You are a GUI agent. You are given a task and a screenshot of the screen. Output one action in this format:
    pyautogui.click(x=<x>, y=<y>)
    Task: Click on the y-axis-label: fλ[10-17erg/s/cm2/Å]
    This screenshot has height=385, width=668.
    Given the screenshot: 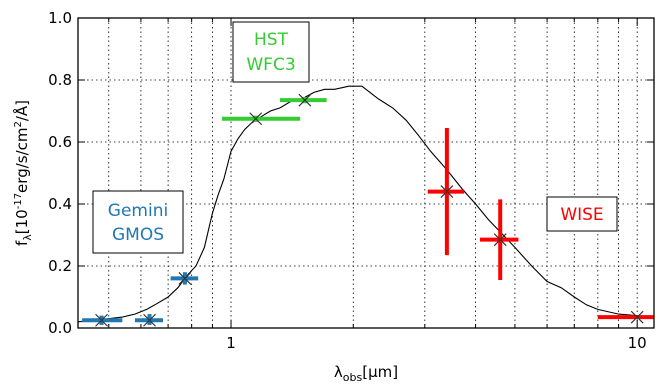 What is the action you would take?
    pyautogui.click(x=23, y=173)
    